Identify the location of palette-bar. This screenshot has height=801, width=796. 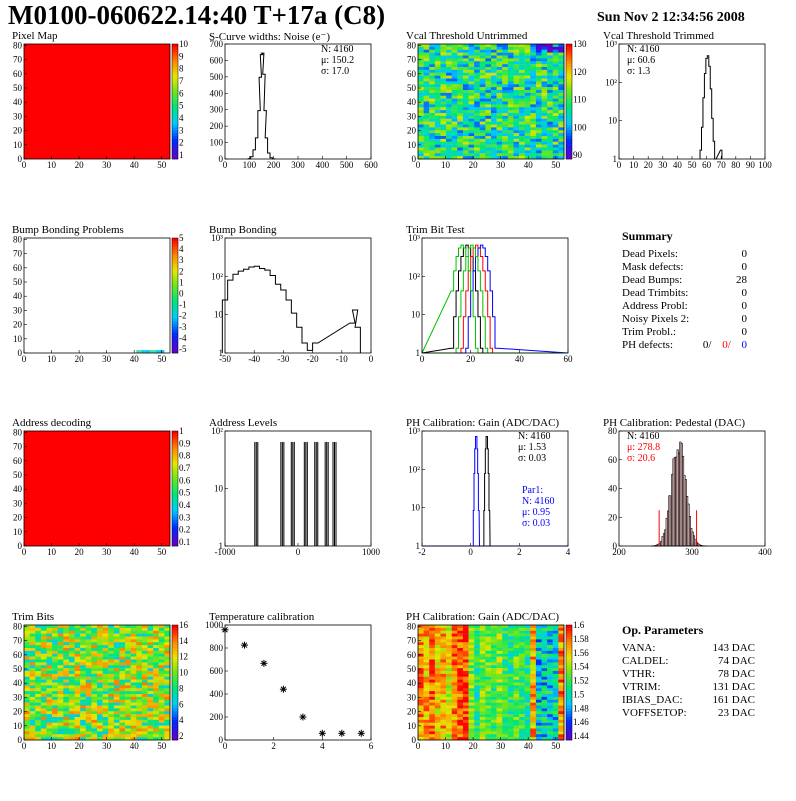
(569, 682).